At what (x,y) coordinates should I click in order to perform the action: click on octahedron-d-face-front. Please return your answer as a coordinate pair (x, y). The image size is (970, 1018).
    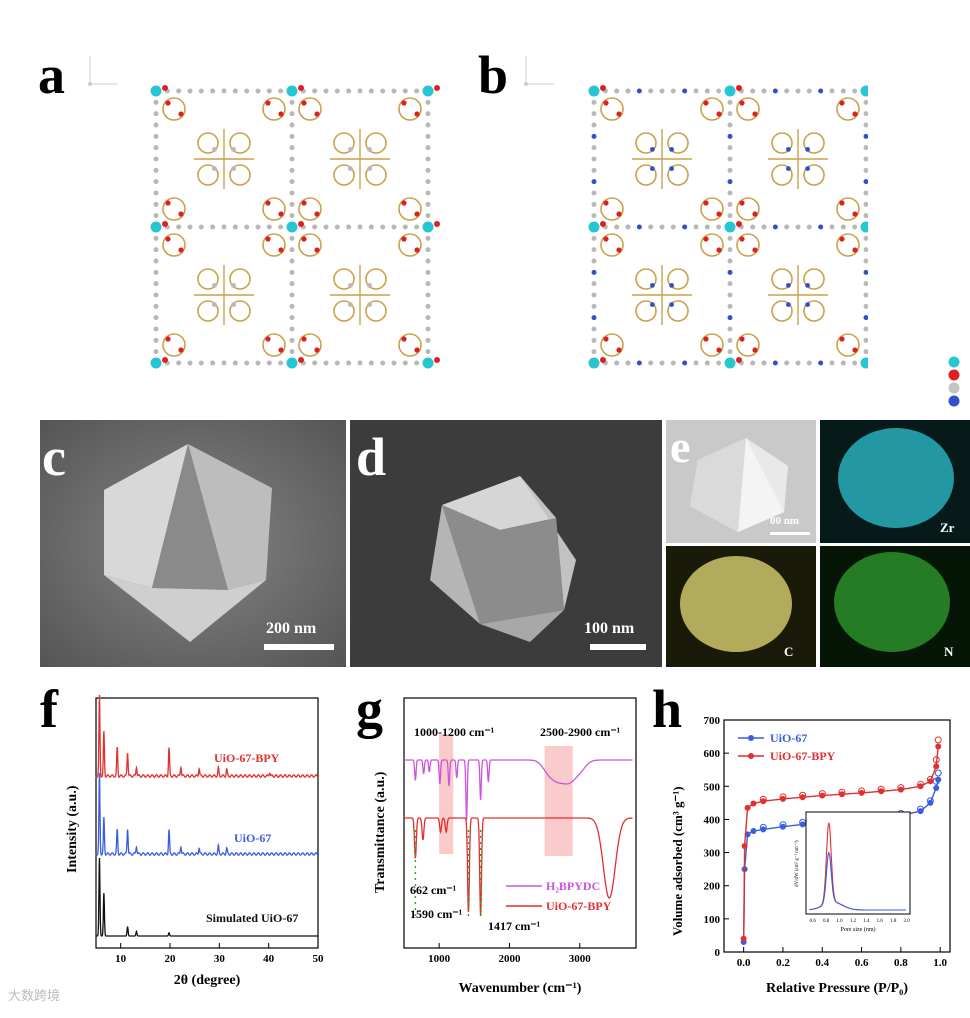
    Looking at the image, I should click on (503, 564).